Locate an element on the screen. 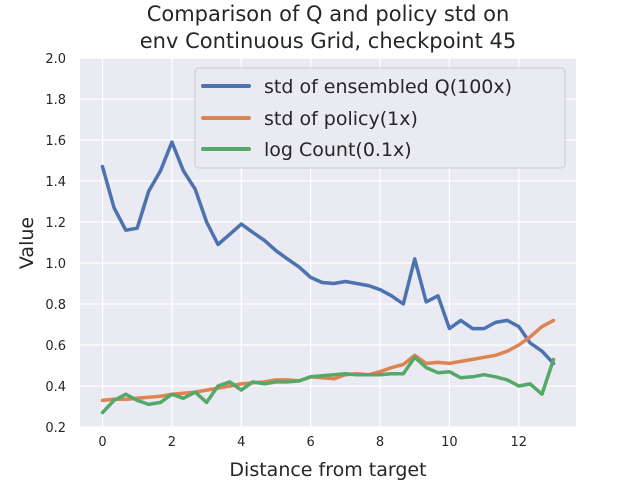 The image size is (640, 480). x-tick-label: 0 is located at coordinates (102, 442).